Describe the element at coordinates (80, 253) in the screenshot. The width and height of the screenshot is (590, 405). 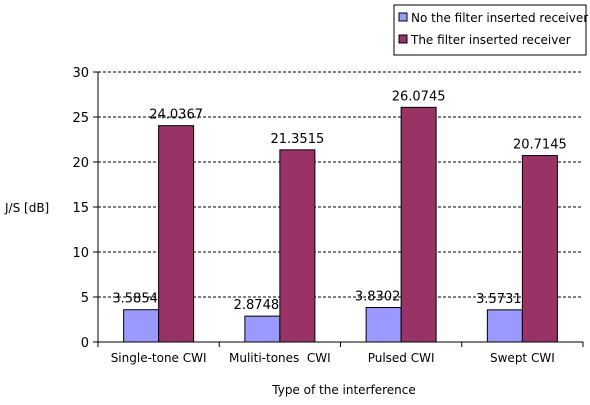
I see `y-tick-label: 10` at that location.